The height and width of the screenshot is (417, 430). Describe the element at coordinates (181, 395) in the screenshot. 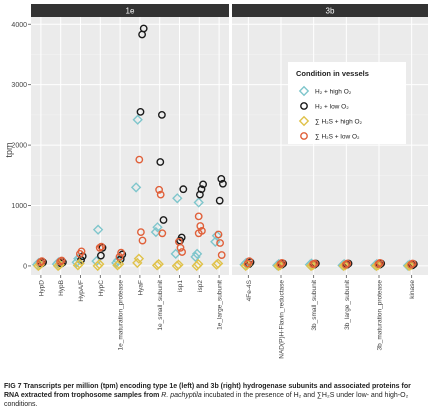

I see `caption-species: R. pachyptila` at that location.